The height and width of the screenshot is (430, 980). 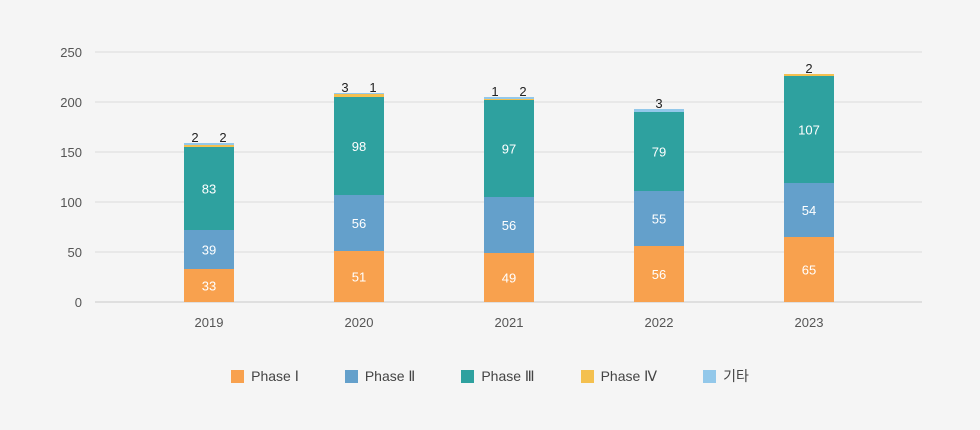 I want to click on legend-label: Phase Ⅲ, so click(x=508, y=375).